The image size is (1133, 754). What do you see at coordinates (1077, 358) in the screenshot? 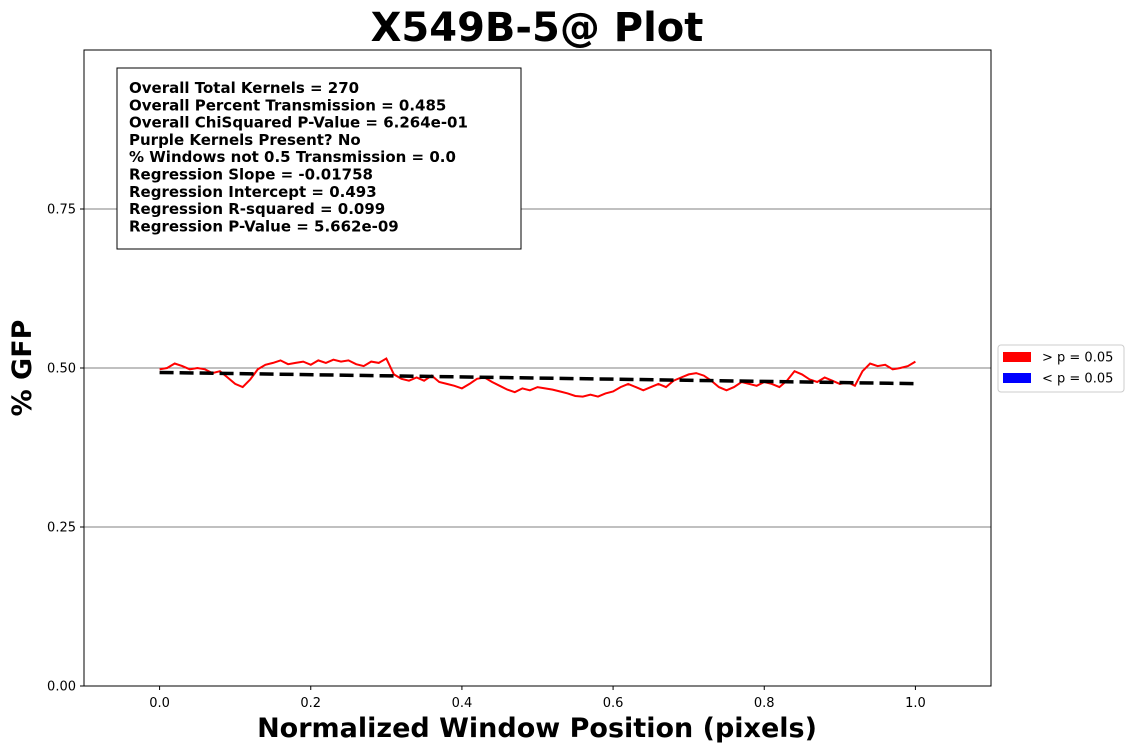
I see `legend-label: > p = 0.05` at bounding box center [1077, 358].